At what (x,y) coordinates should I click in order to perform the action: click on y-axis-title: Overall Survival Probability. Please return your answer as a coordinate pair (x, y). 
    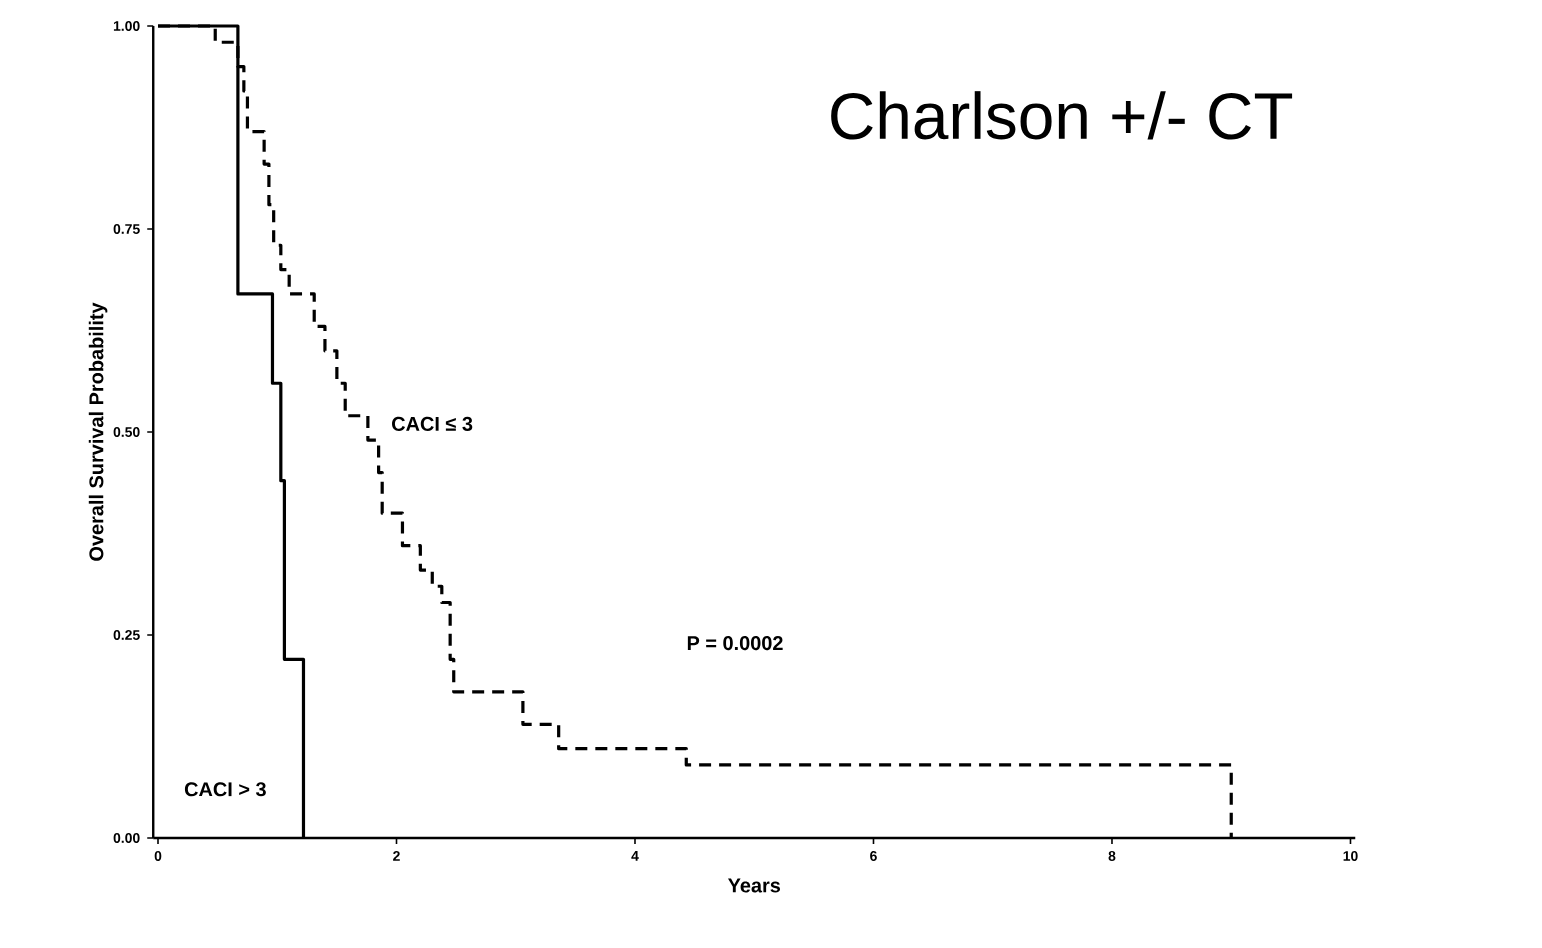
    Looking at the image, I should click on (98, 431).